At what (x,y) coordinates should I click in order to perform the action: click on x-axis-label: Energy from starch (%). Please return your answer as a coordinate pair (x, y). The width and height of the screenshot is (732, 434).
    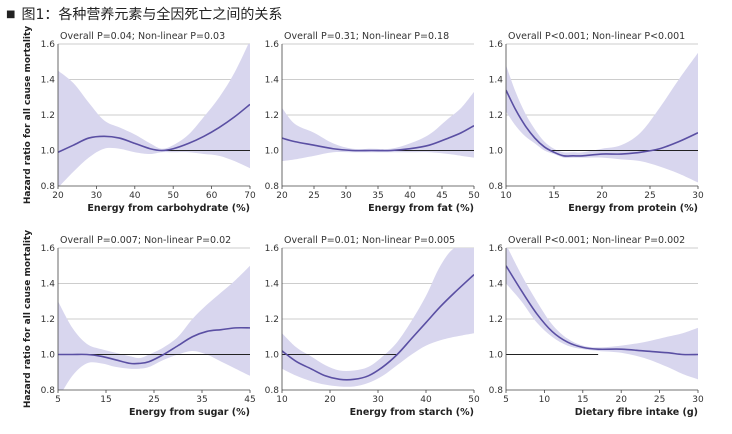
    Looking at the image, I should click on (412, 412).